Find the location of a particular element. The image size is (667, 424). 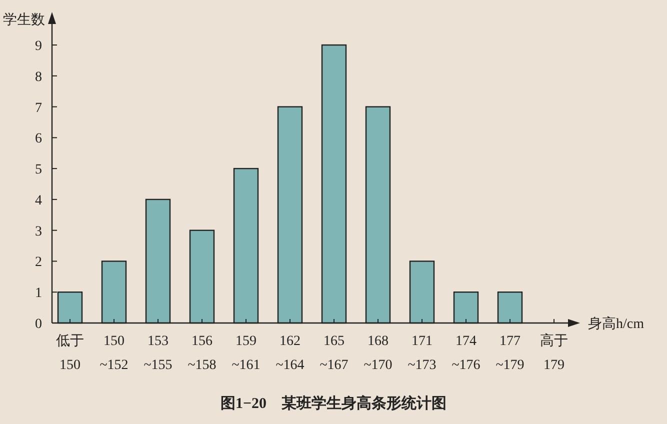

x-tick-label: 165 ~167 is located at coordinates (334, 353).